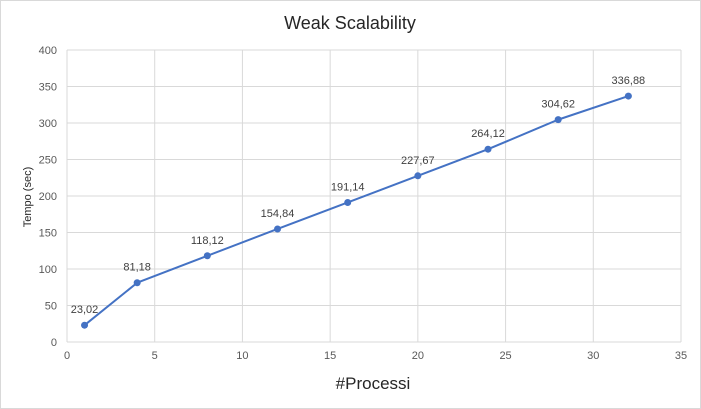  Describe the element at coordinates (51, 307) in the screenshot. I see `y-tick-label: 50` at that location.